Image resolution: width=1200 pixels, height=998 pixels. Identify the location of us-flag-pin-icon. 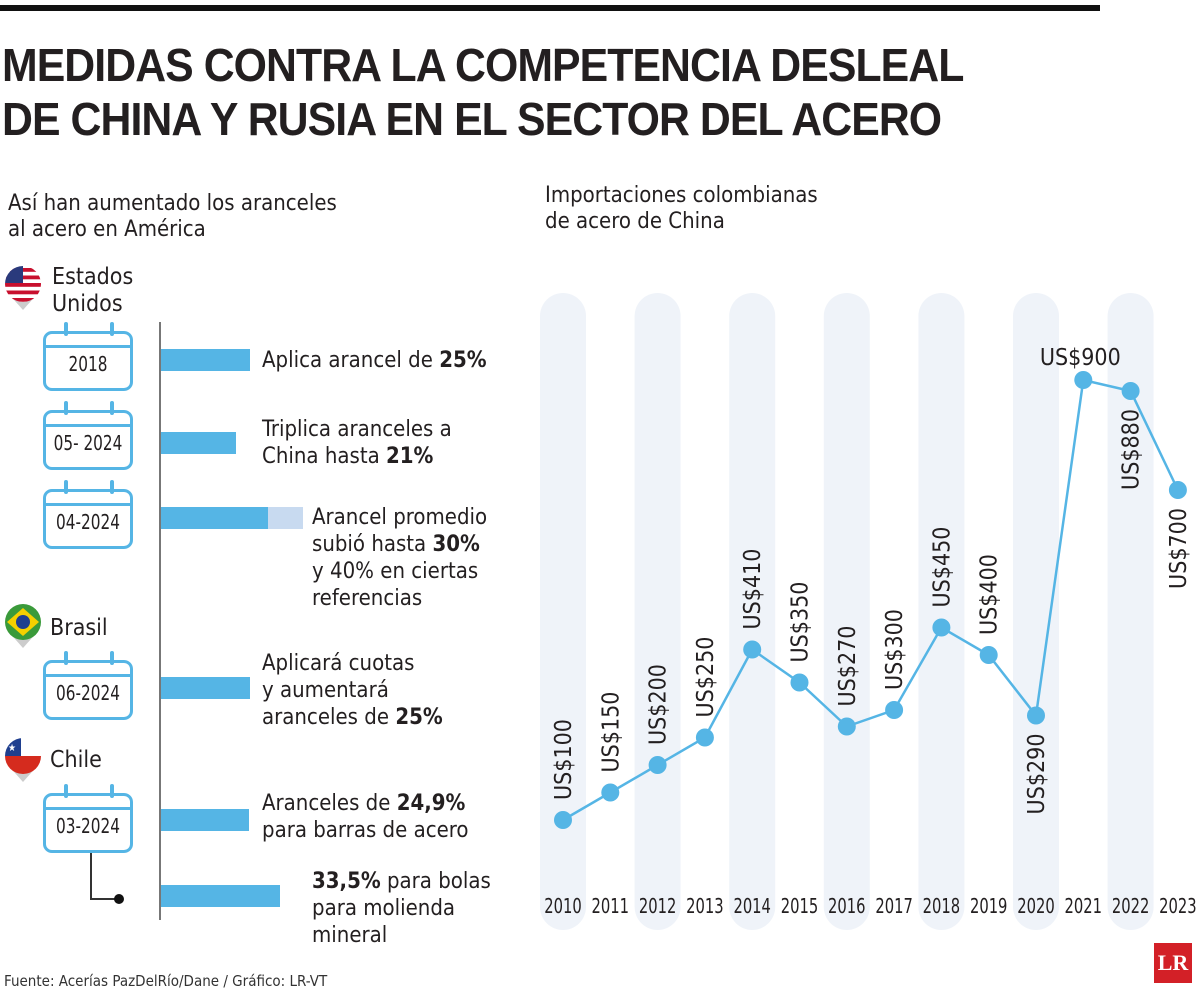
(23, 288).